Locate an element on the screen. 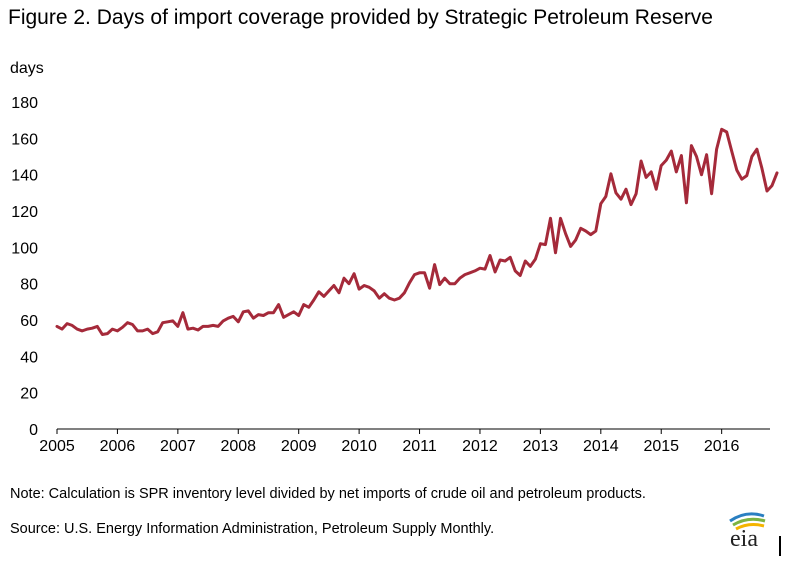 Image resolution: width=796 pixels, height=564 pixels. x-tick-label: 2006 is located at coordinates (118, 446).